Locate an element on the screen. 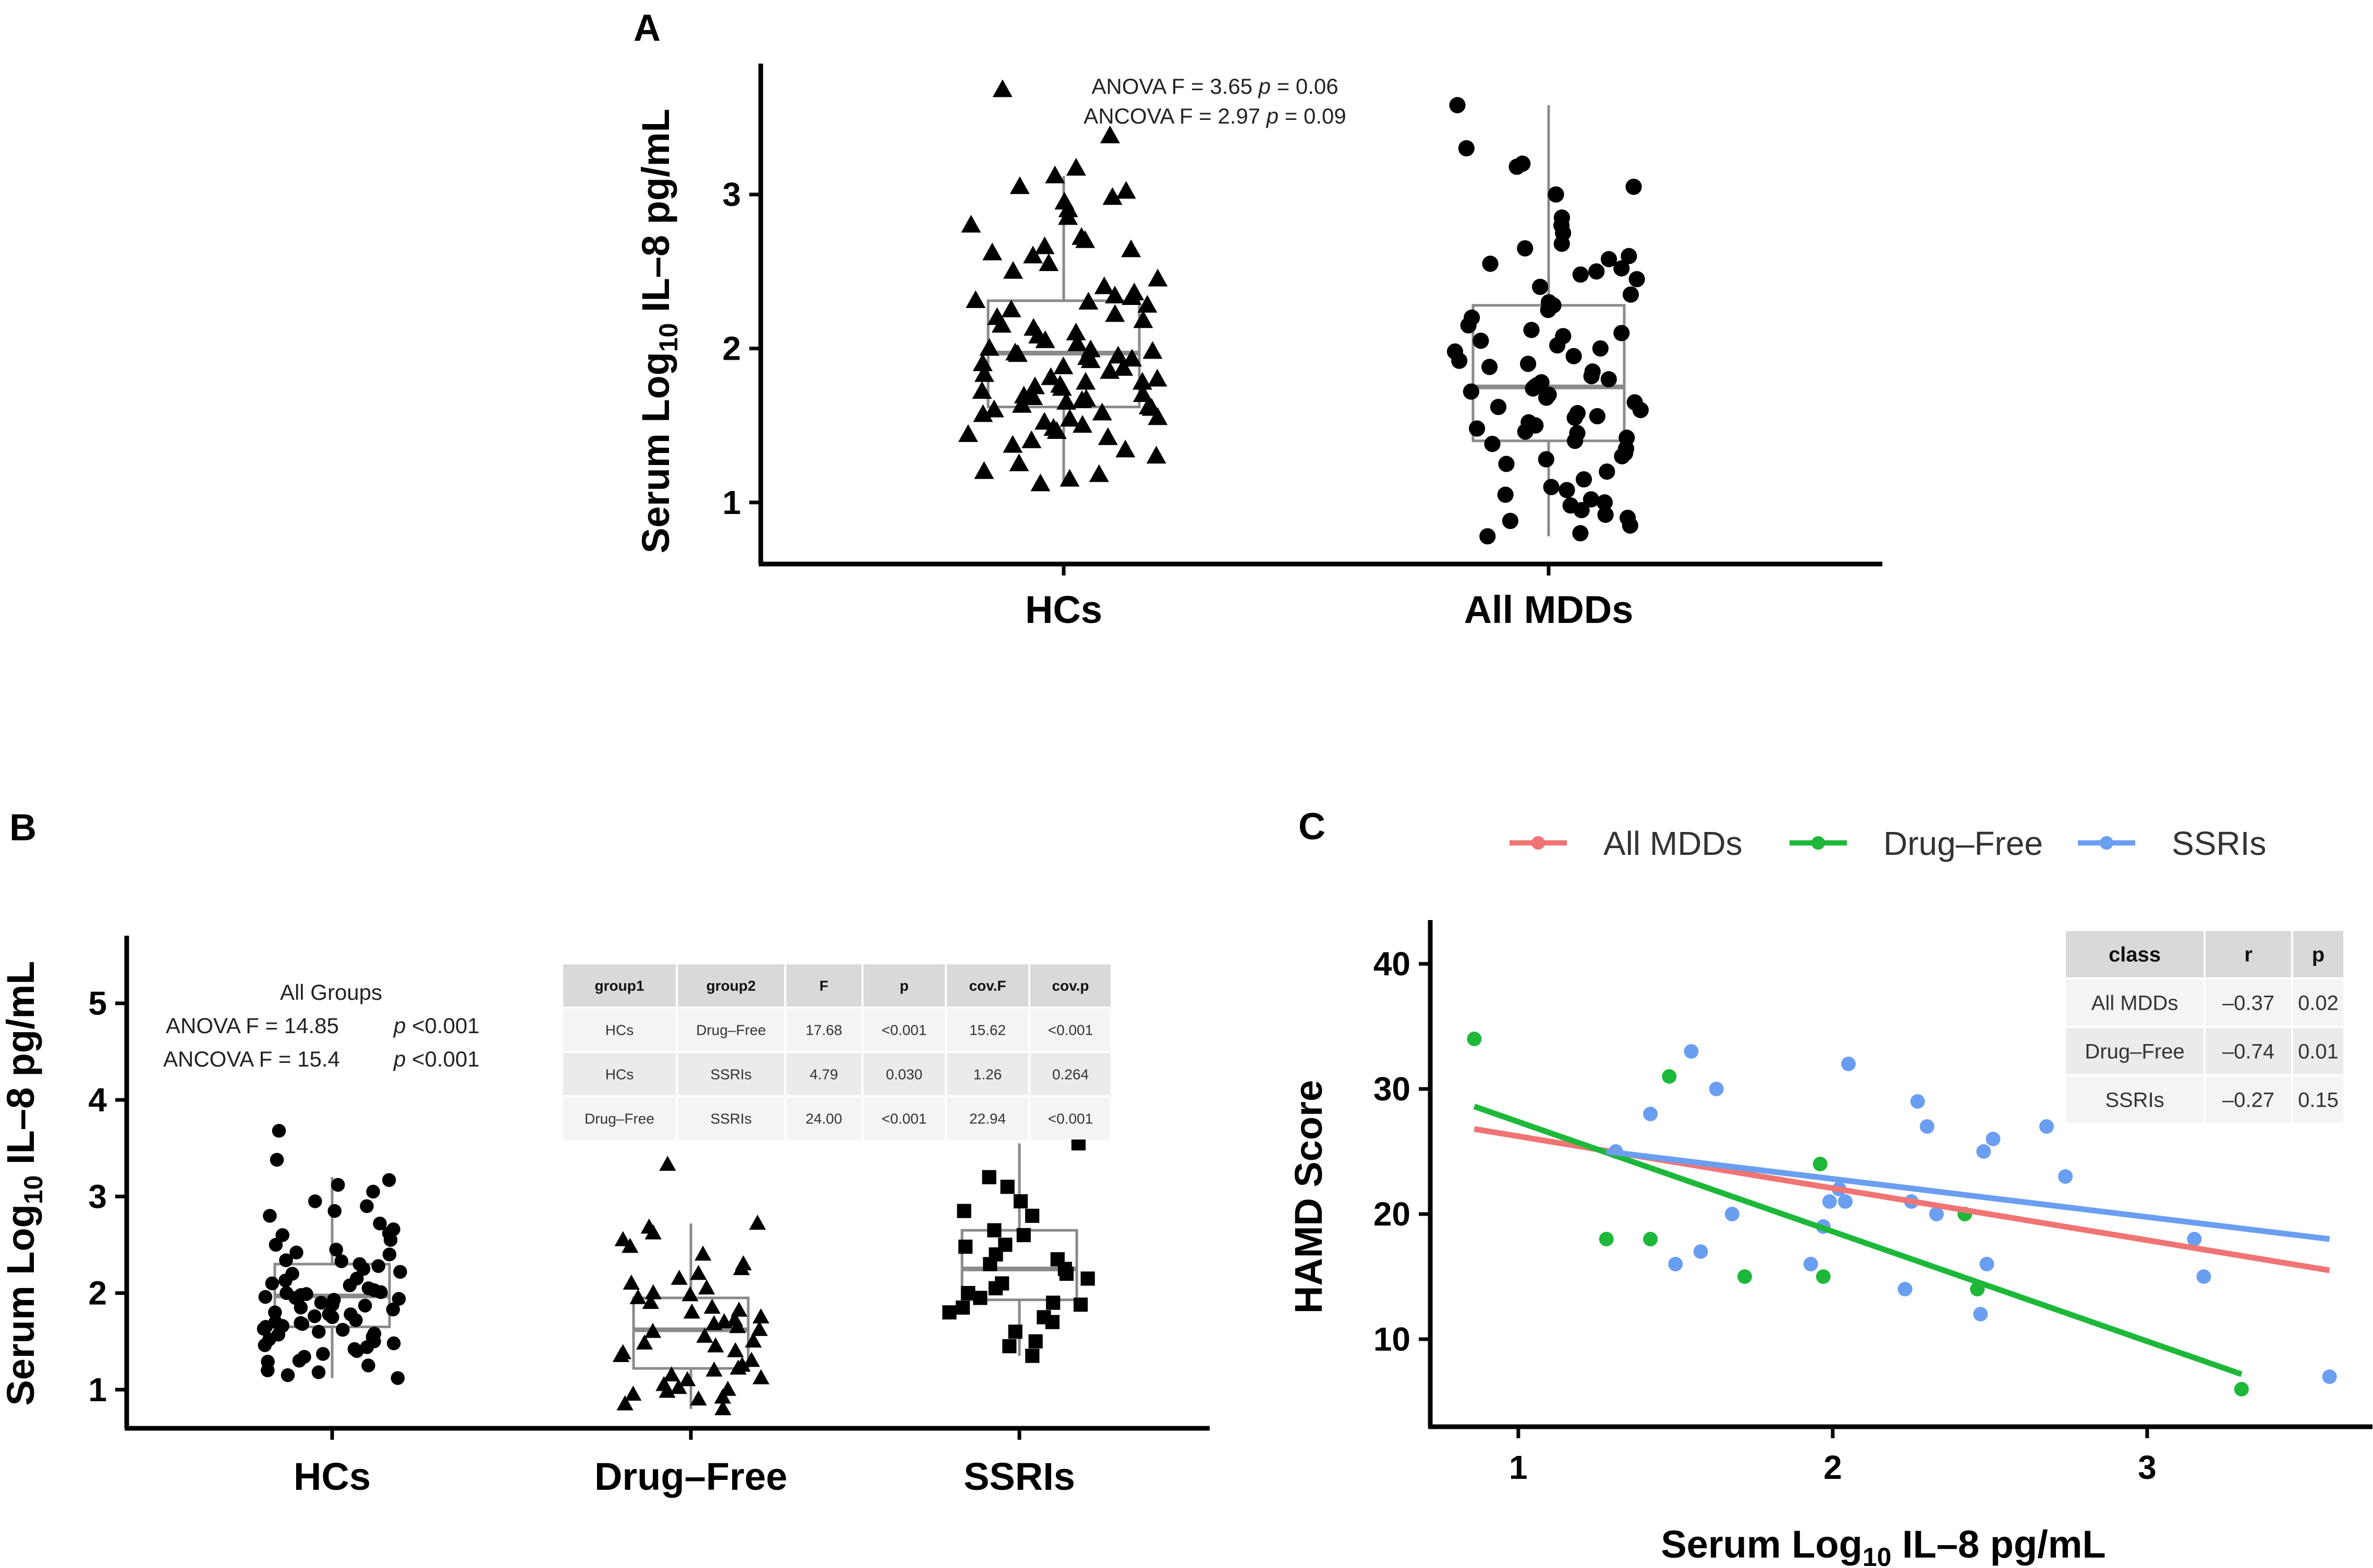 This screenshot has height=1568, width=2373. panel-c-y-axis-title: HAMD Score is located at coordinates (1308, 1197).